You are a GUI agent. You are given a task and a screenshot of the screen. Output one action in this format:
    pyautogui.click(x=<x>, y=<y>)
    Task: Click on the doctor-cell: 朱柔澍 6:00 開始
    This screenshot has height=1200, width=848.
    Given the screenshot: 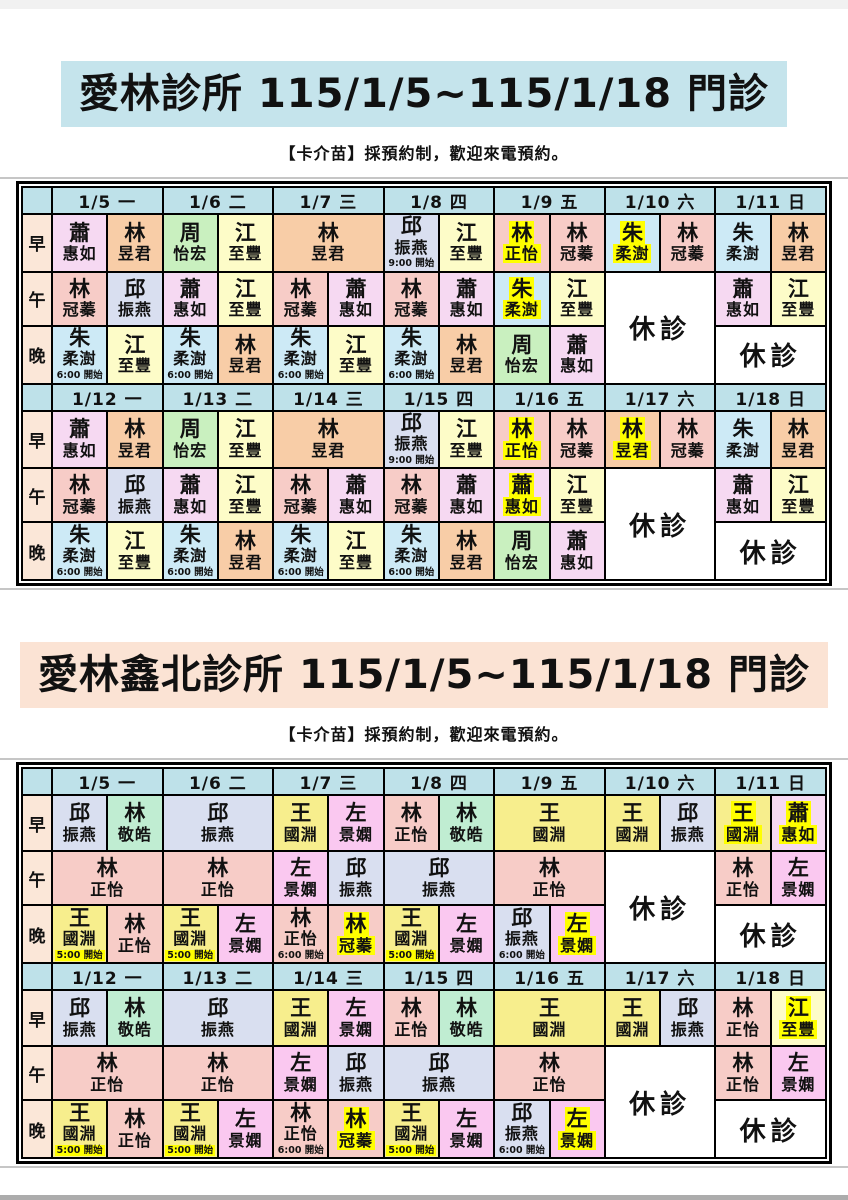 What is the action you would take?
    pyautogui.click(x=301, y=354)
    